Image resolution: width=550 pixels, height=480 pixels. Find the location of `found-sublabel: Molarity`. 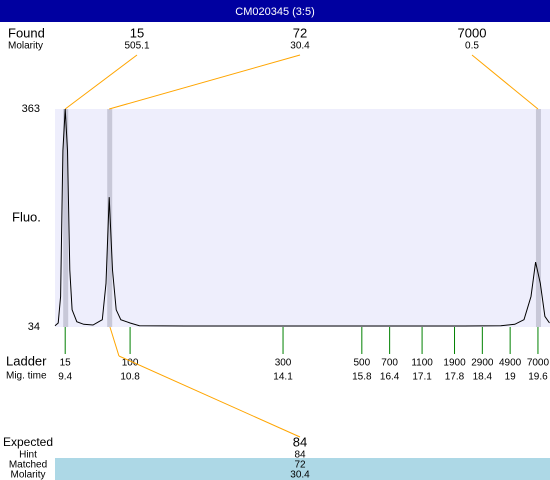

found-sublabel: Molarity is located at coordinates (25, 46).